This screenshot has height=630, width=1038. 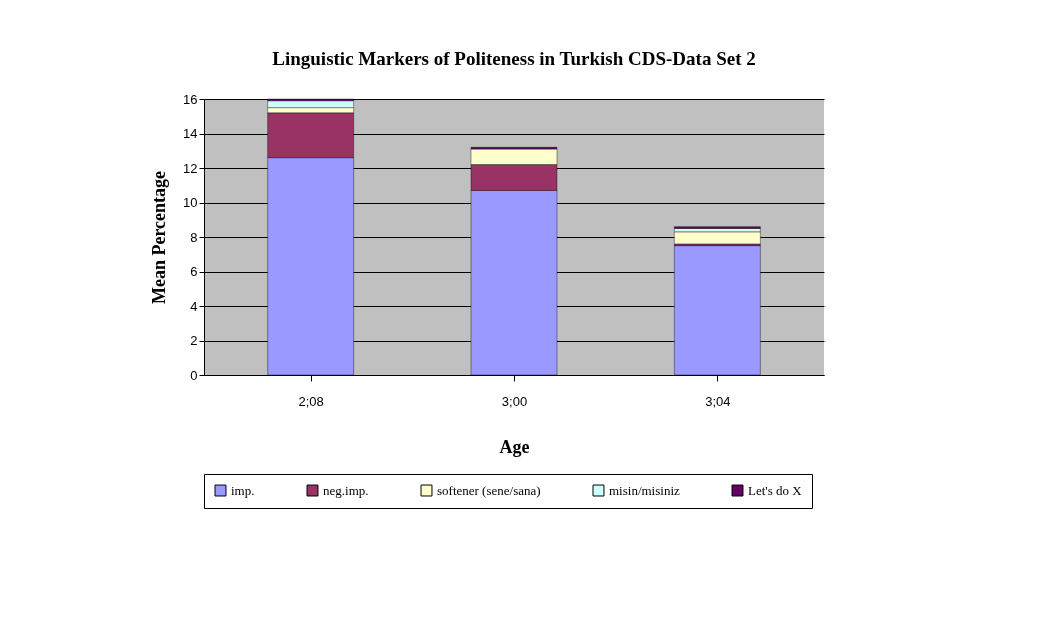 I want to click on y-tick-label: 0, so click(x=194, y=375).